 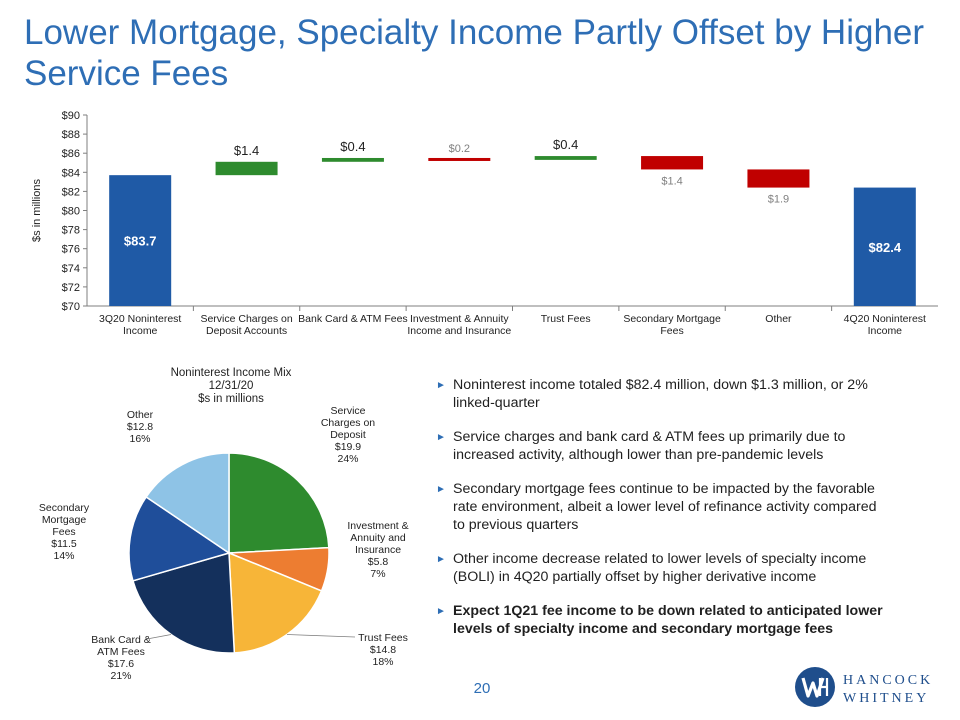 What do you see at coordinates (71, 269) in the screenshot?
I see `y-tick-label: $74` at bounding box center [71, 269].